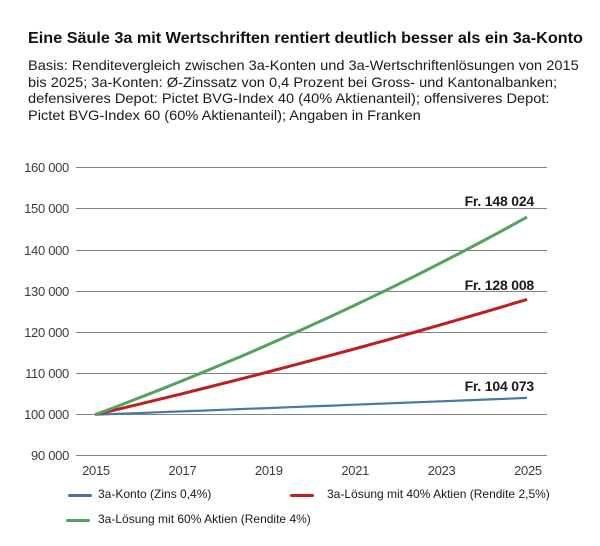 The height and width of the screenshot is (546, 600). Describe the element at coordinates (269, 470) in the screenshot. I see `svg-text: 2019` at that location.